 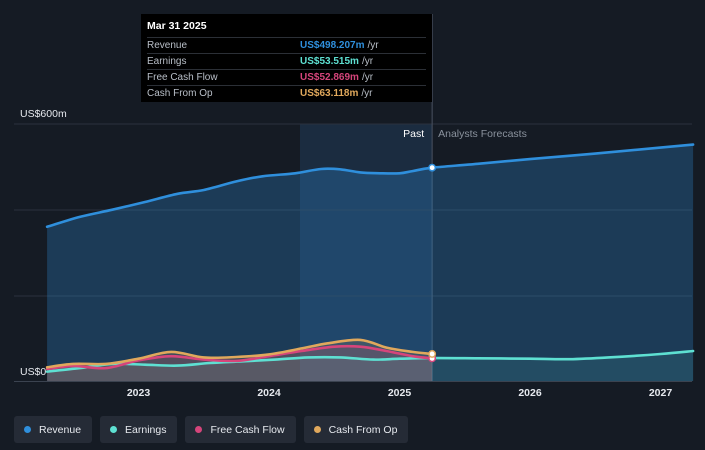 I want to click on tooltip-label: Earnings, so click(x=167, y=61).